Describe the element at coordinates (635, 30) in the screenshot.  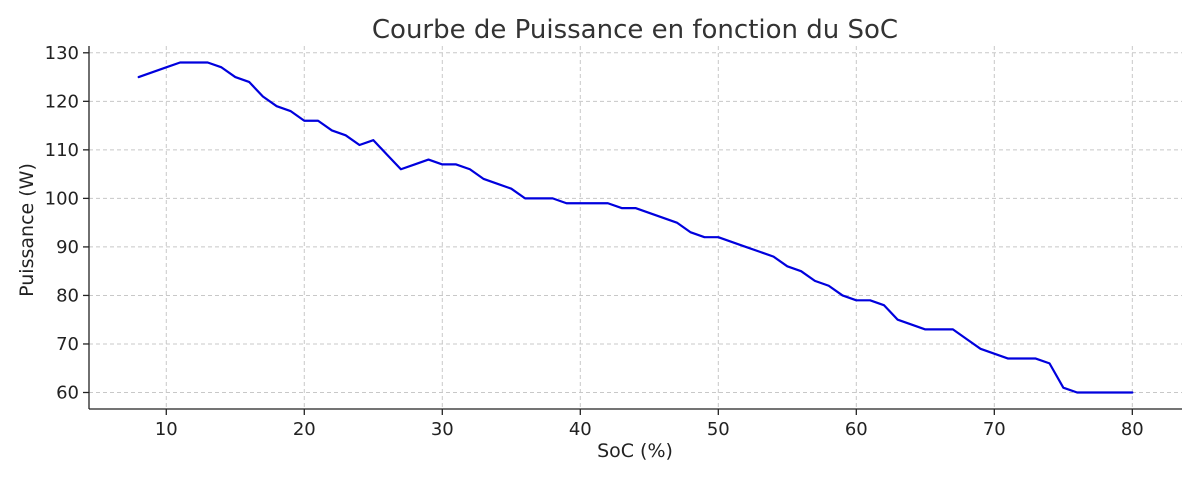
I see `chart-title: Courbe de Puissance en fonction du SoC` at that location.